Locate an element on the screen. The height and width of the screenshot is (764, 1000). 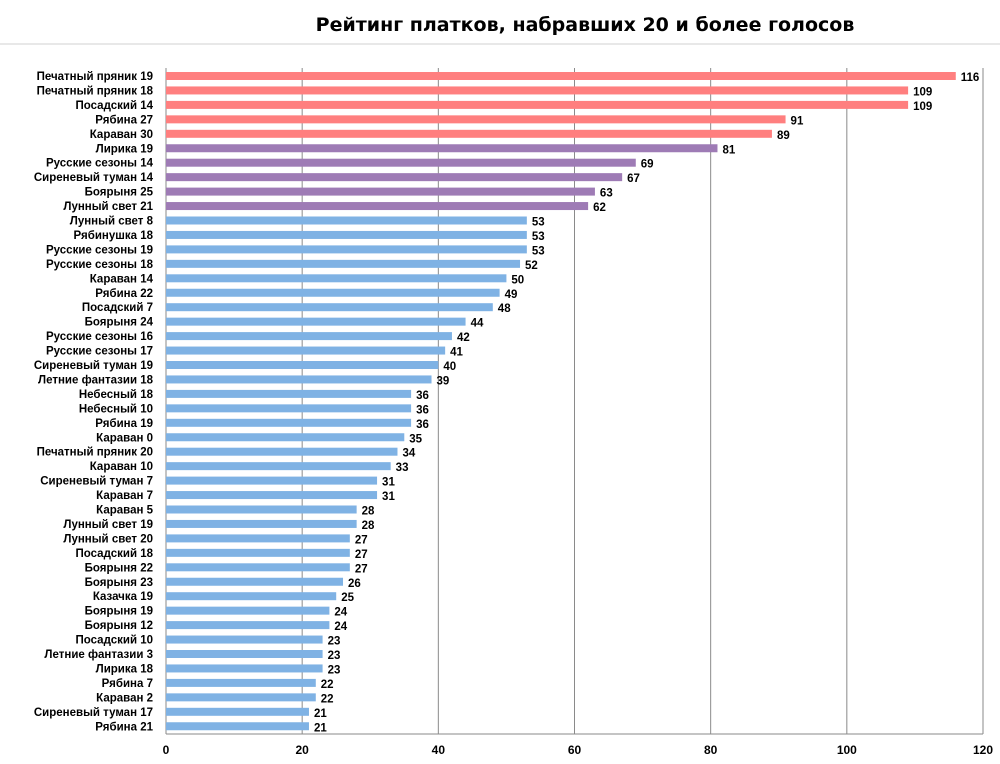
category-label: Лунный свет 20 is located at coordinates (108, 539).